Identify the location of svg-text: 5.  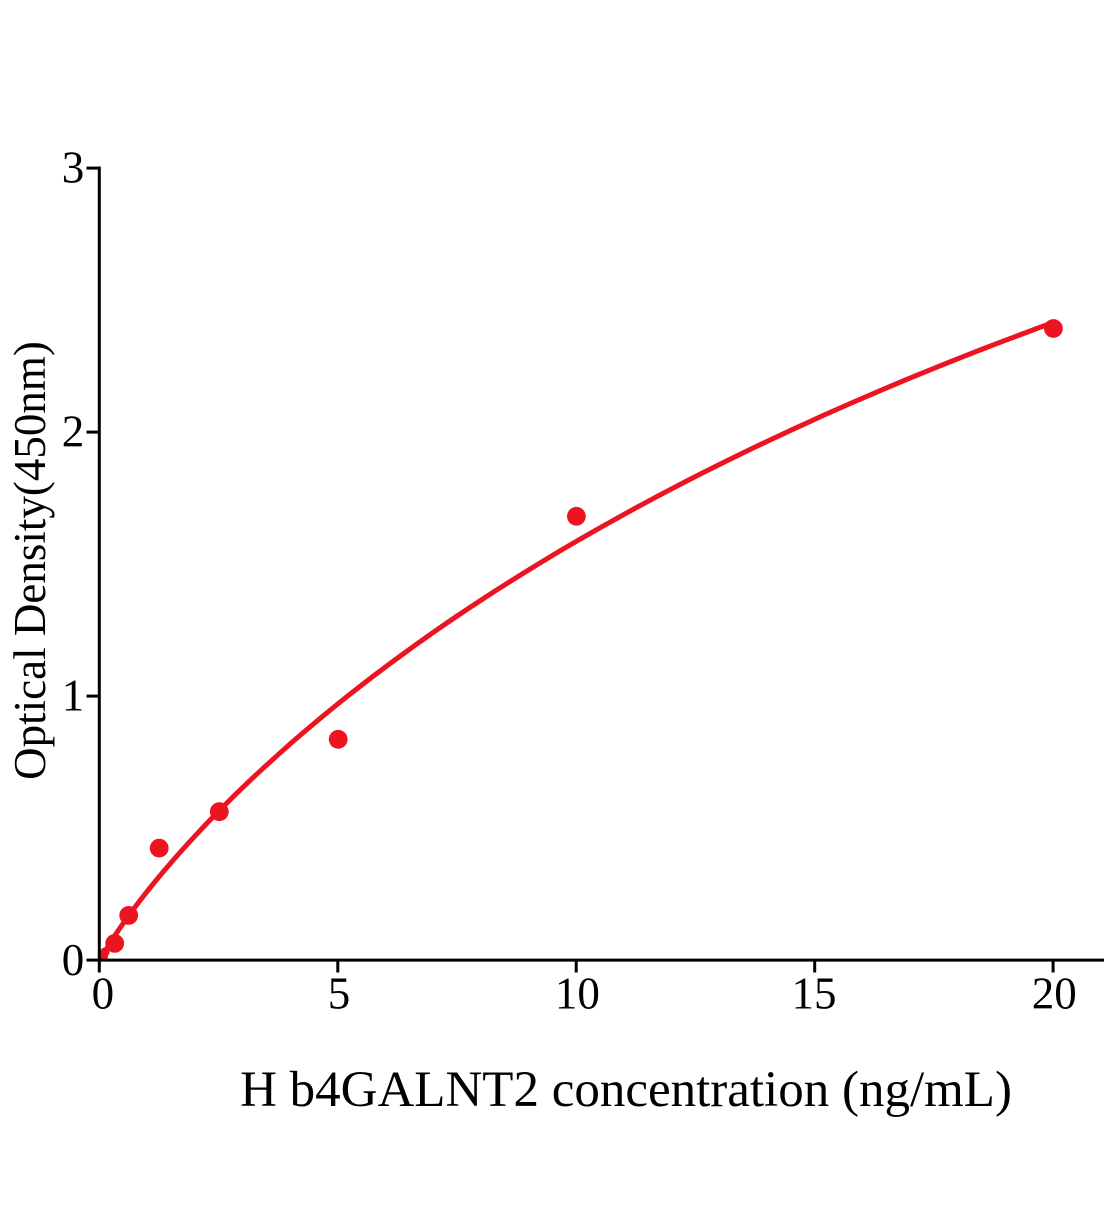
(339, 994).